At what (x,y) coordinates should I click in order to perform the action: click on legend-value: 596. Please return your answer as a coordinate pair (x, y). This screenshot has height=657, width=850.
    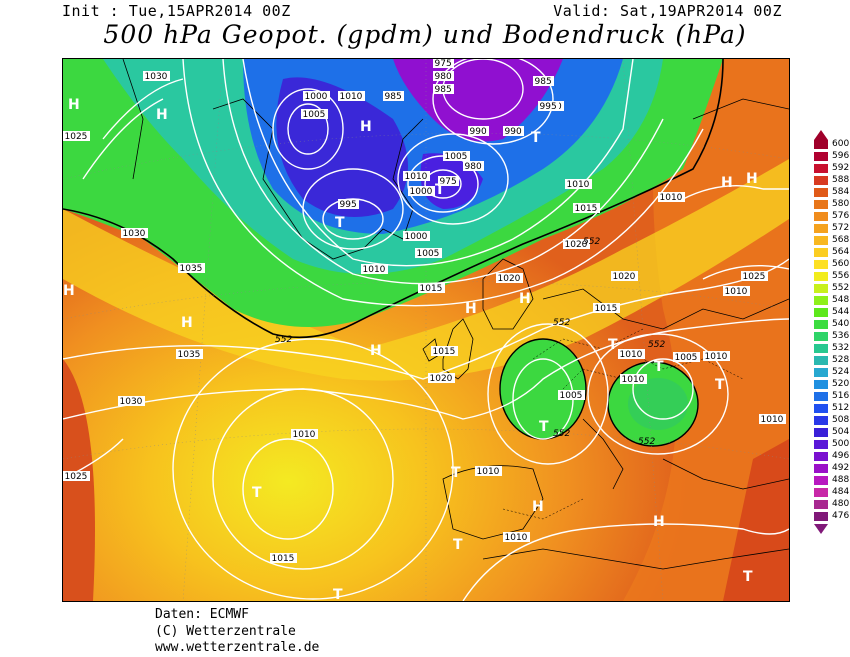
    Looking at the image, I should click on (841, 156).